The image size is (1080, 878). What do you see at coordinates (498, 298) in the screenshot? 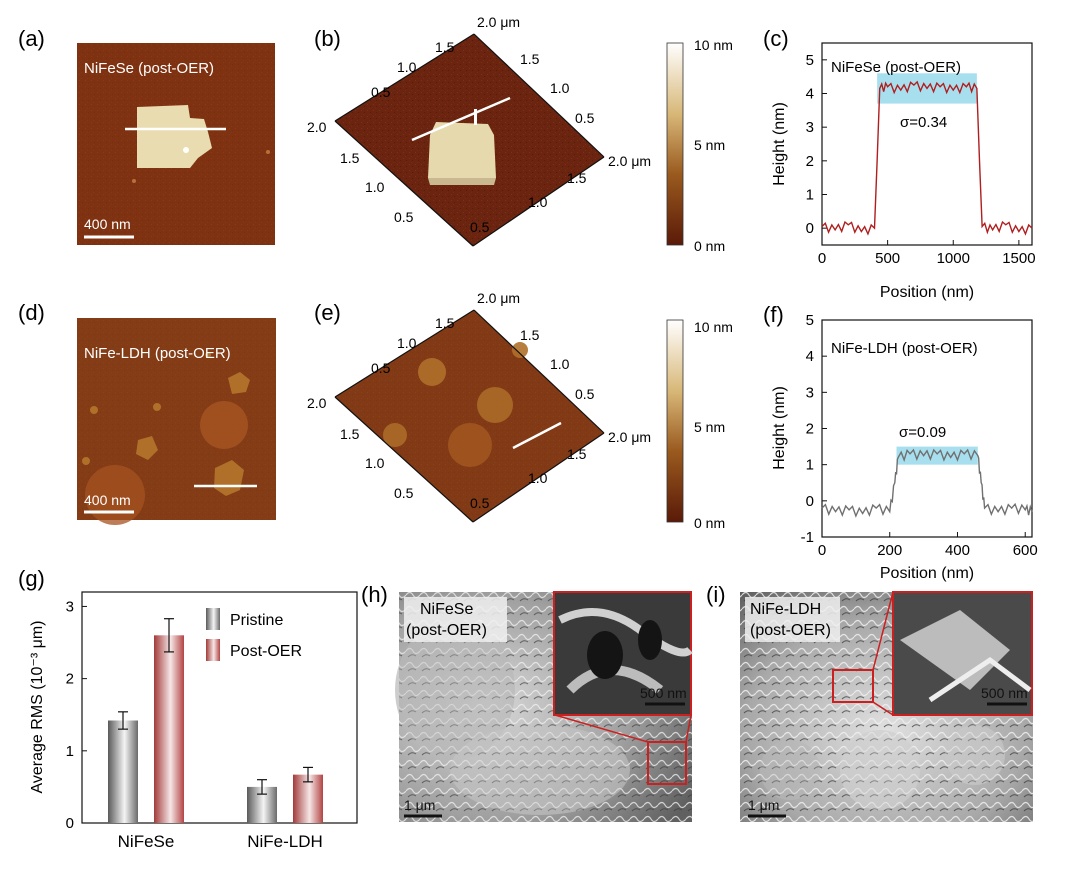
I see `axis-e-top-end: 2.0 μm` at bounding box center [498, 298].